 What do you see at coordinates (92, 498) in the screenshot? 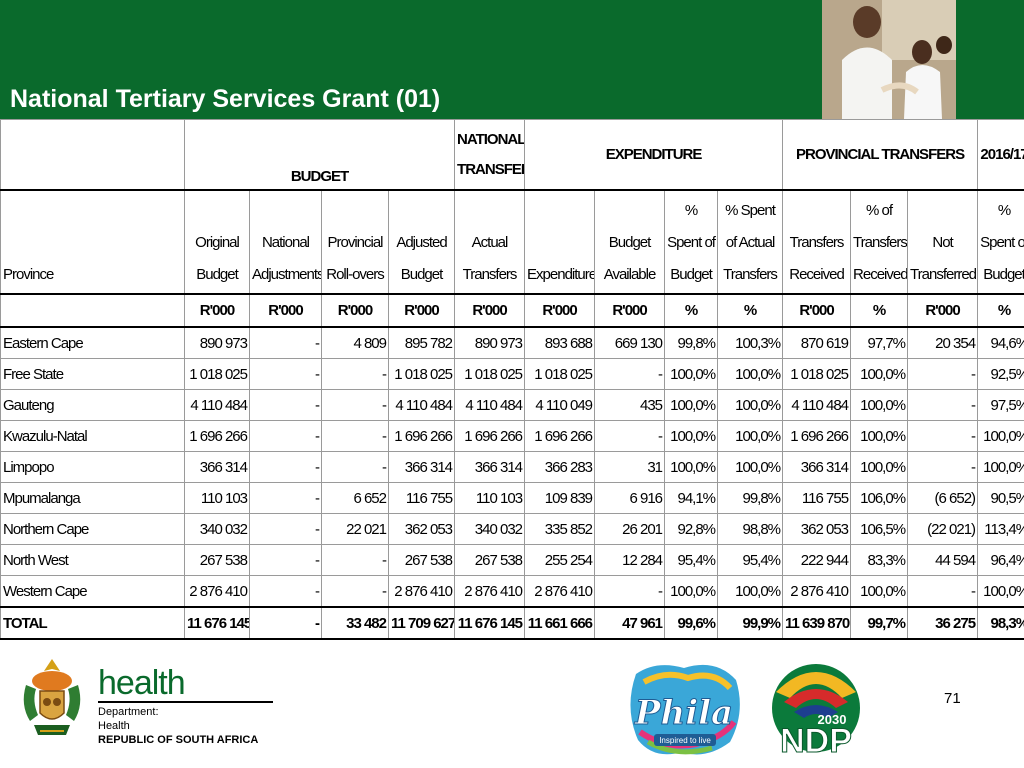
I see `province-name-cell: Mpumalanga` at bounding box center [92, 498].